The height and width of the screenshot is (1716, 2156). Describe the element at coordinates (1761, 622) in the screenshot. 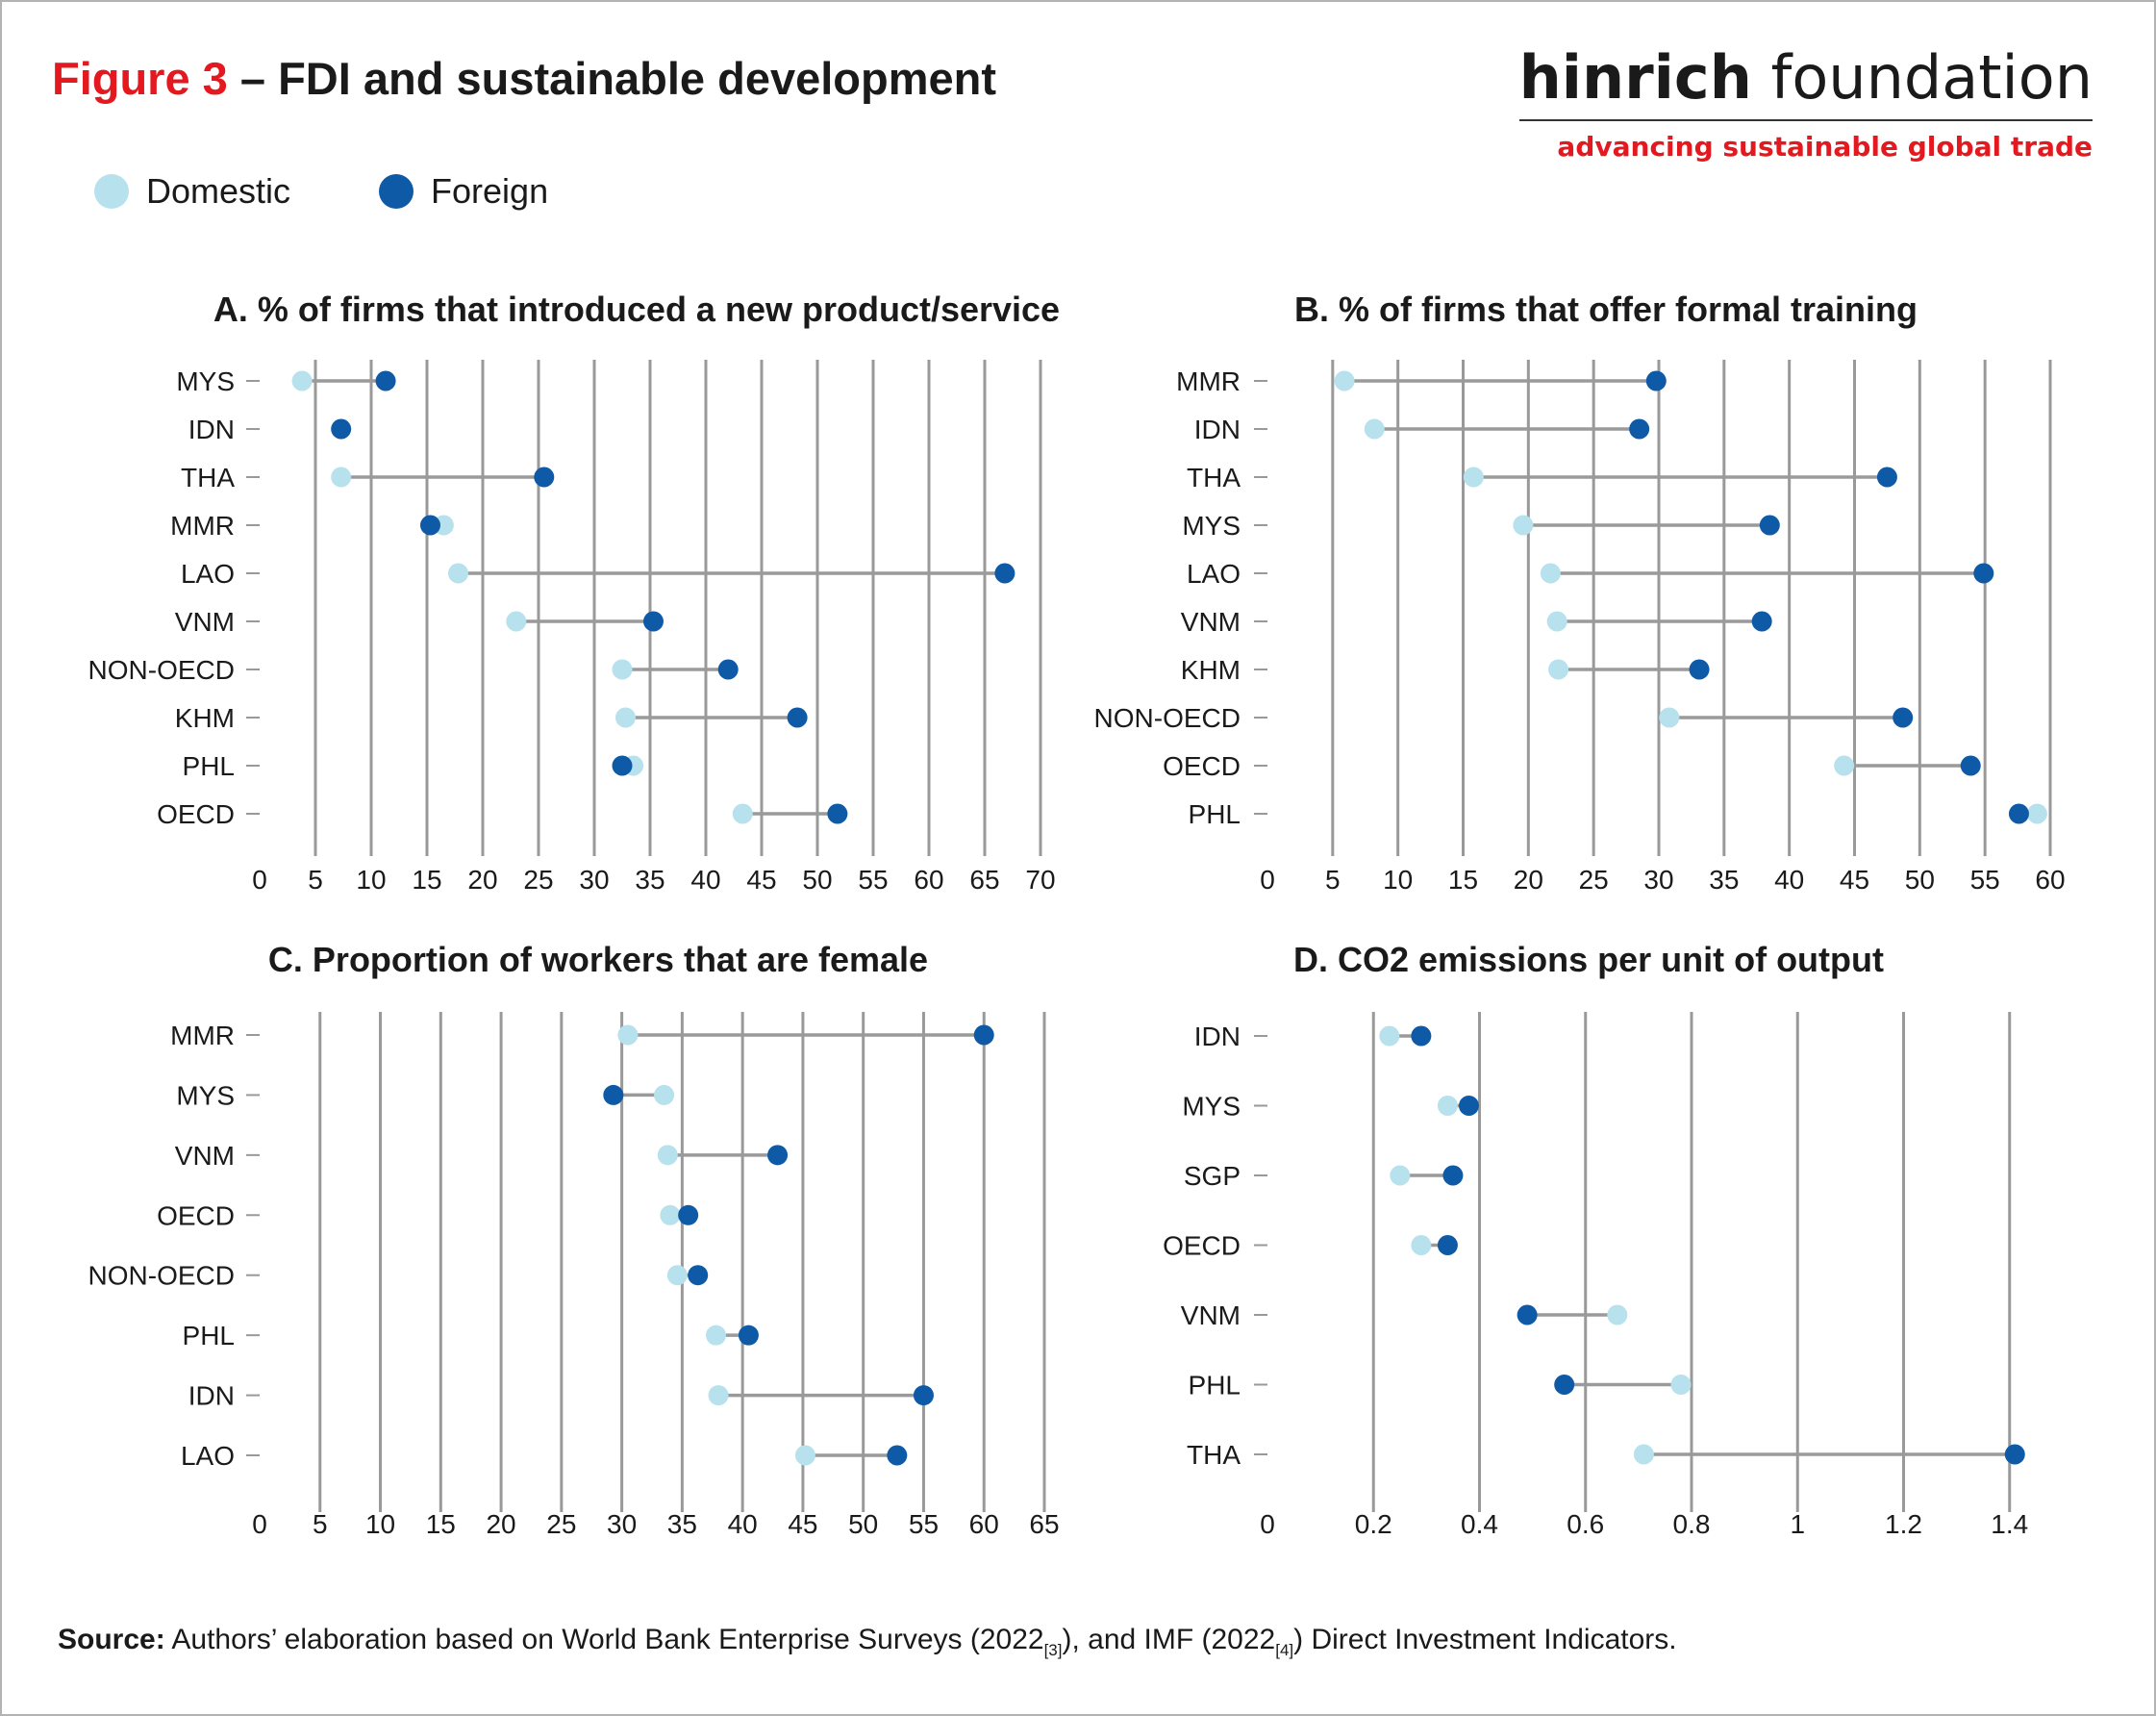

I see `chart-b-point-foreign-vnm` at that location.